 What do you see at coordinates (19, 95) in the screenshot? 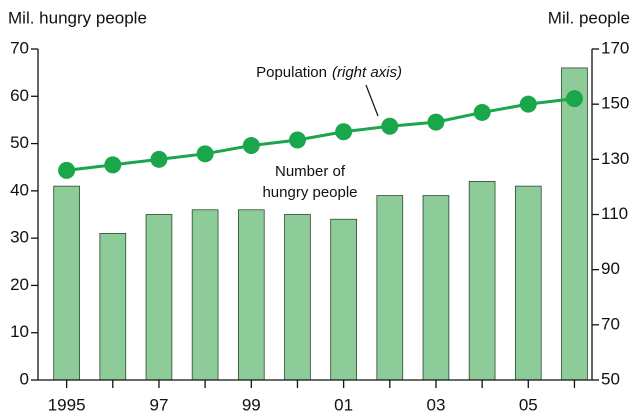
I see `y-tick-label: 60` at bounding box center [19, 95].